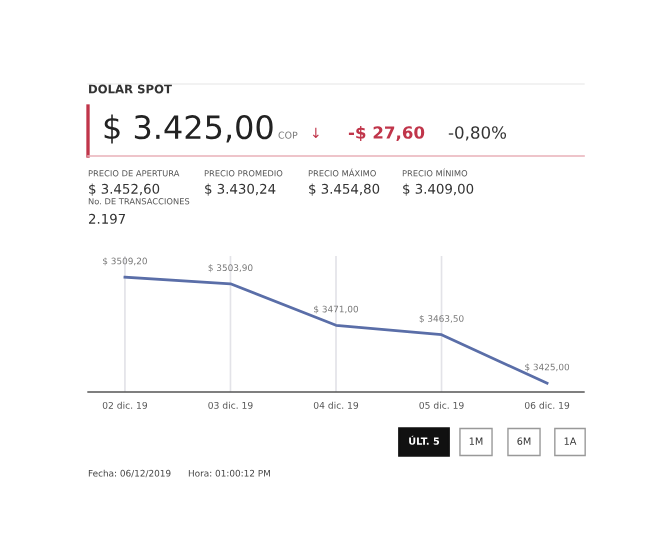 The width and height of the screenshot is (672, 560). Describe the element at coordinates (188, 129) in the screenshot. I see `text: $ 3.425,00` at that location.